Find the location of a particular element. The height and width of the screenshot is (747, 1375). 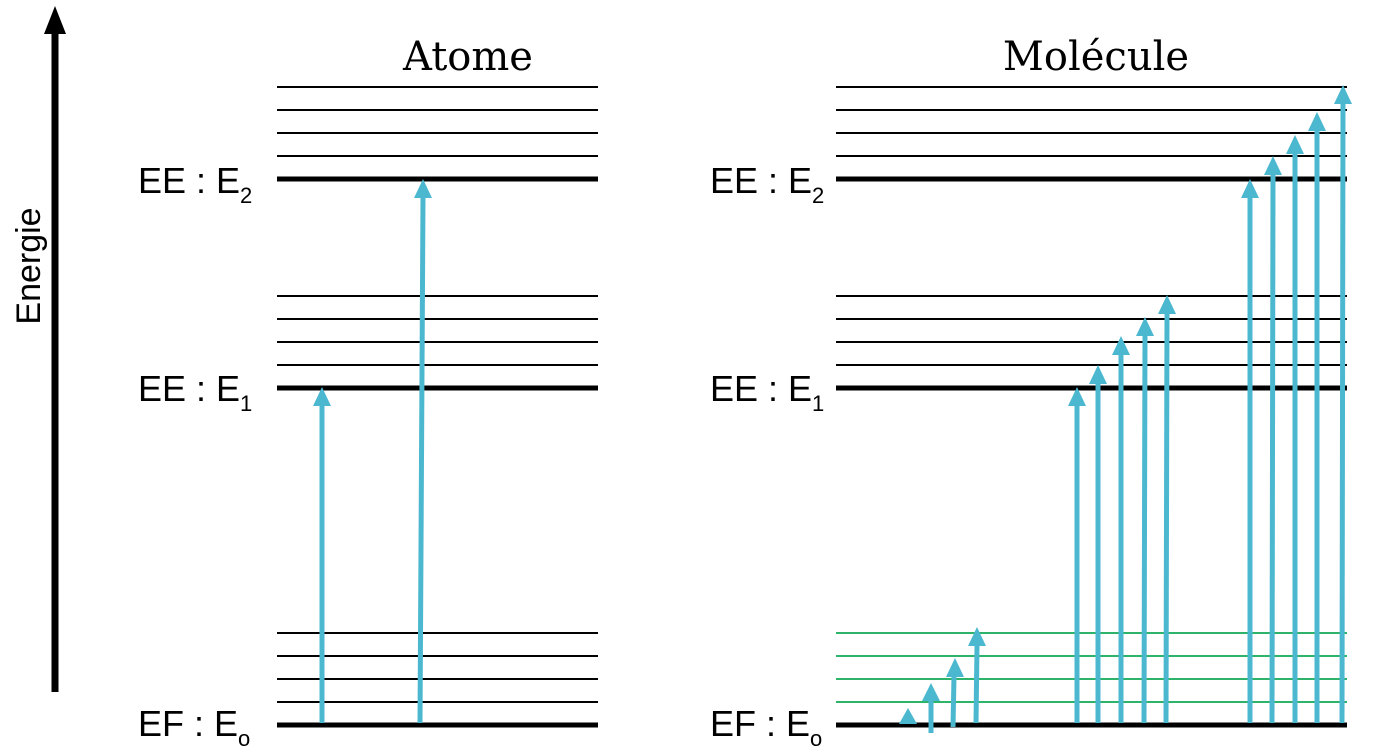

arrow-group-vibrational is located at coordinates (942, 680).